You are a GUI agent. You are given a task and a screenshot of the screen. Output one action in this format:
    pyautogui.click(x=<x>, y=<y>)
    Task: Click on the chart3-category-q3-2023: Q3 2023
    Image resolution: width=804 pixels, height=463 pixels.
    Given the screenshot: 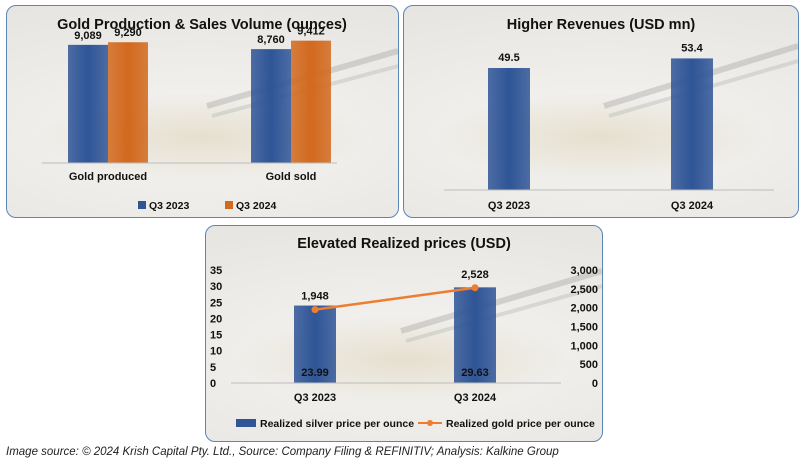 What is the action you would take?
    pyautogui.click(x=315, y=398)
    